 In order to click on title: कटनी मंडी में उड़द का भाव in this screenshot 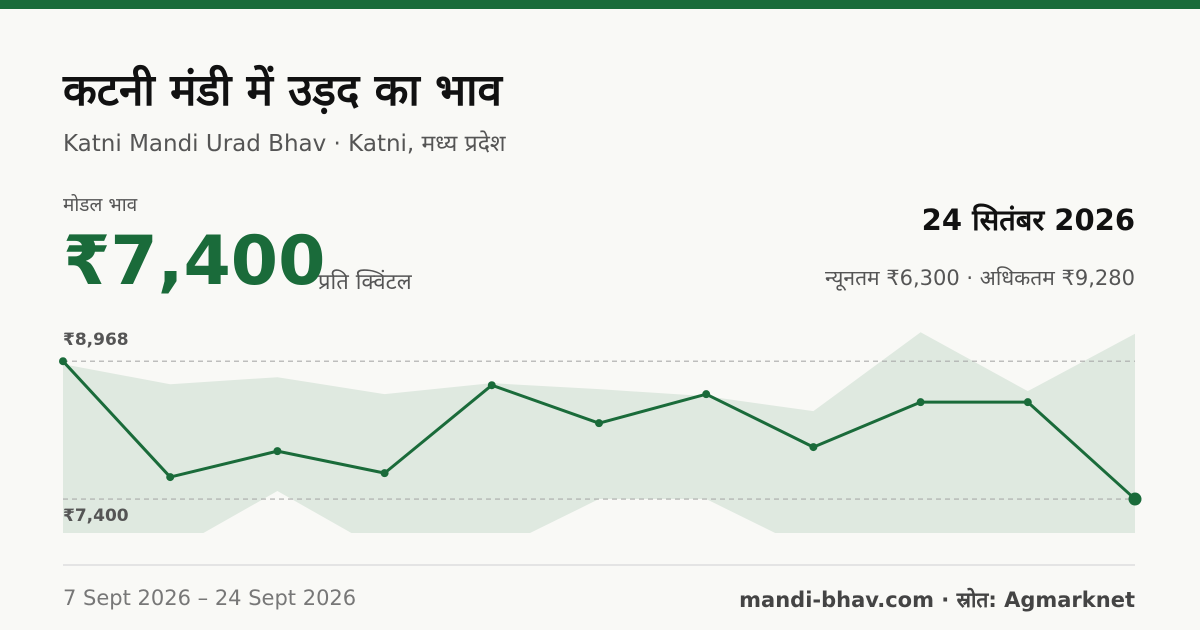, I will do `click(282, 90)`.